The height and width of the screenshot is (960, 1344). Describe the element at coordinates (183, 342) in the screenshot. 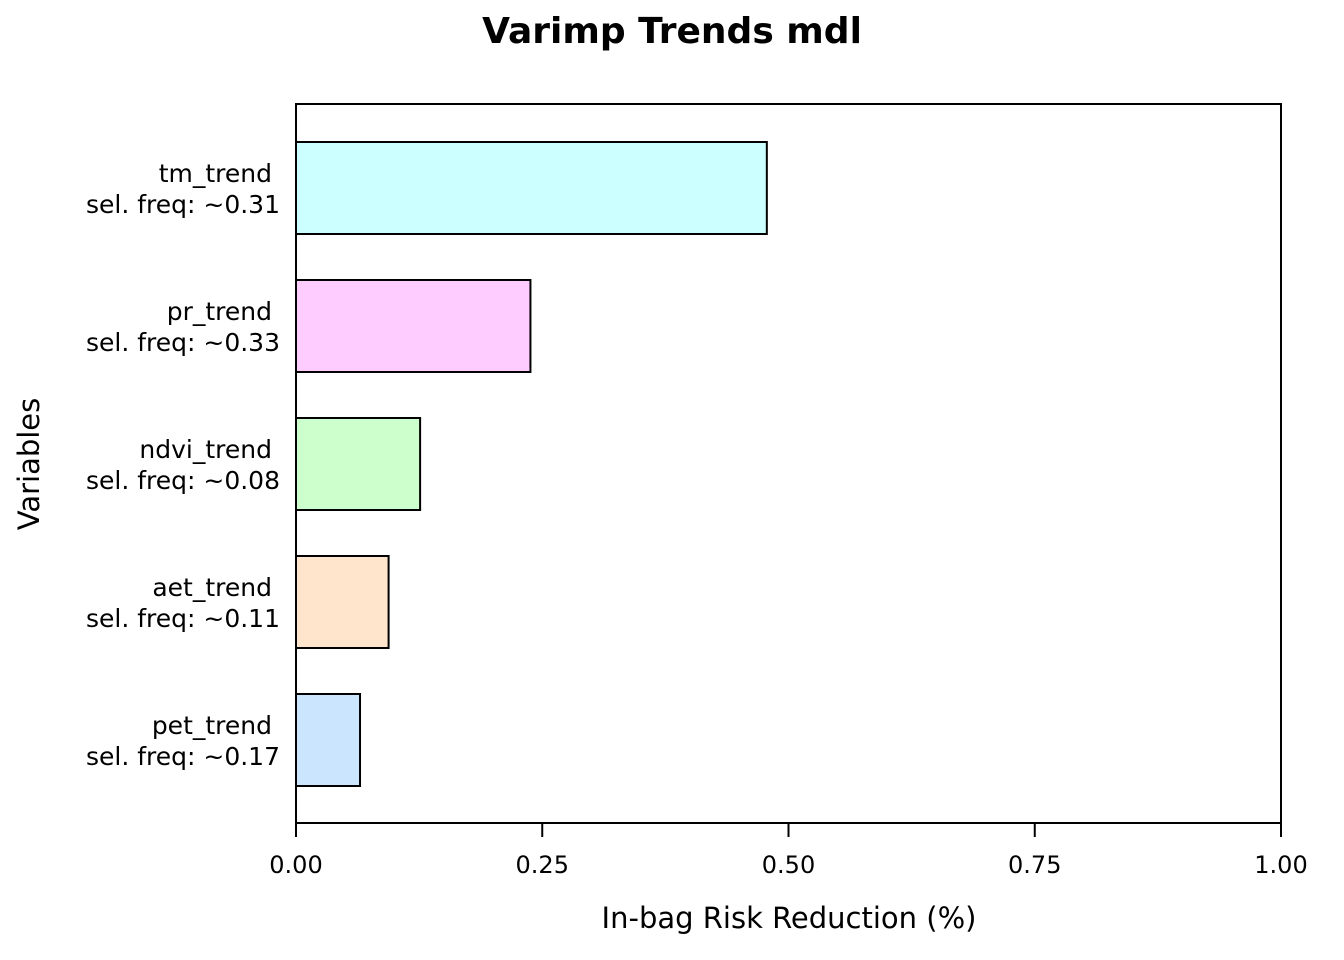

I see `sel-freq-label-pr-trend: sel. freq: ~0.33` at that location.